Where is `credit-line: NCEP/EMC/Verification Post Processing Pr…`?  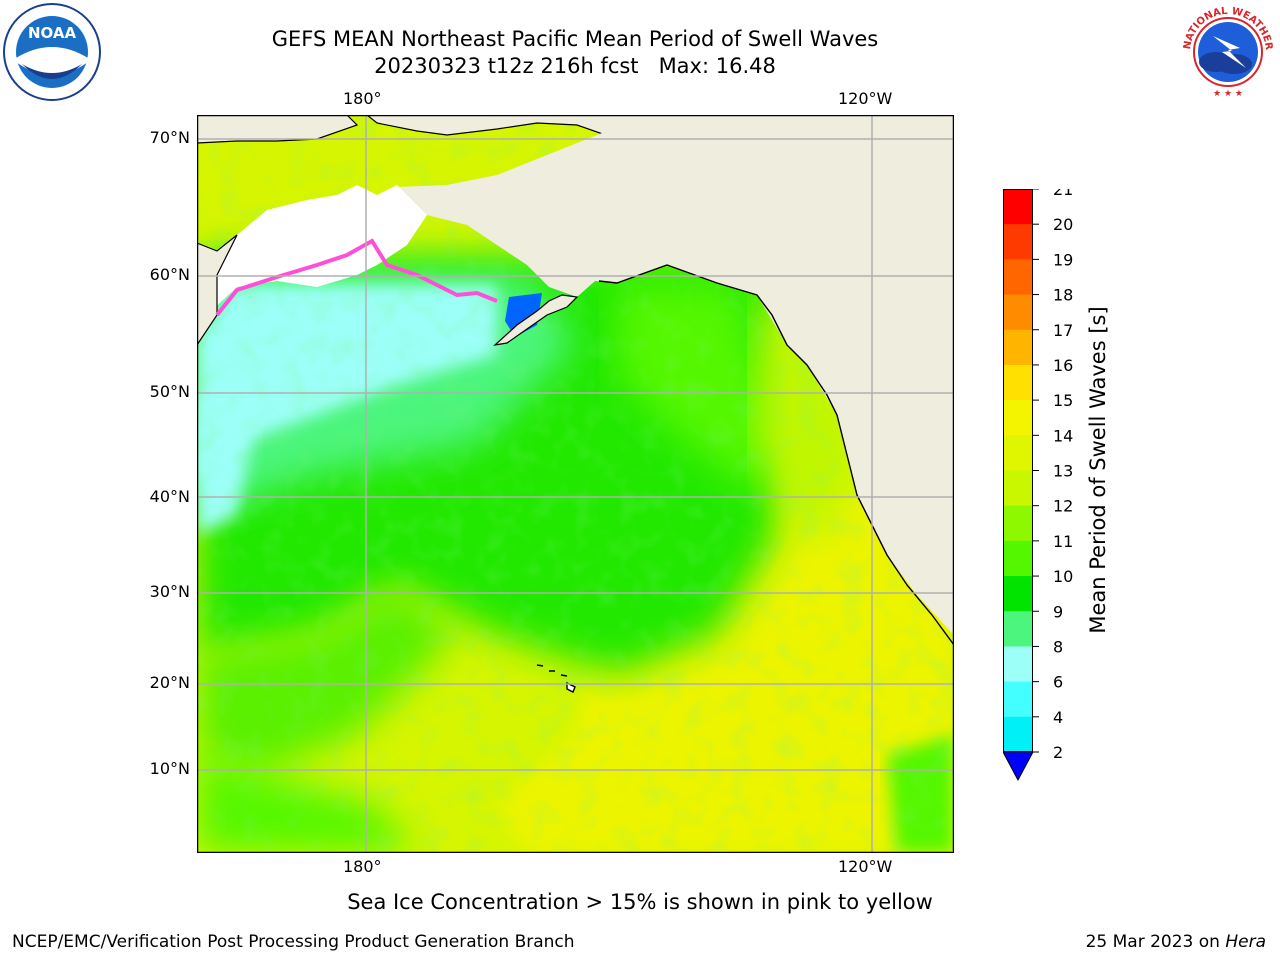
credit-line: NCEP/EMC/Verification Post Processing Pr… is located at coordinates (293, 942).